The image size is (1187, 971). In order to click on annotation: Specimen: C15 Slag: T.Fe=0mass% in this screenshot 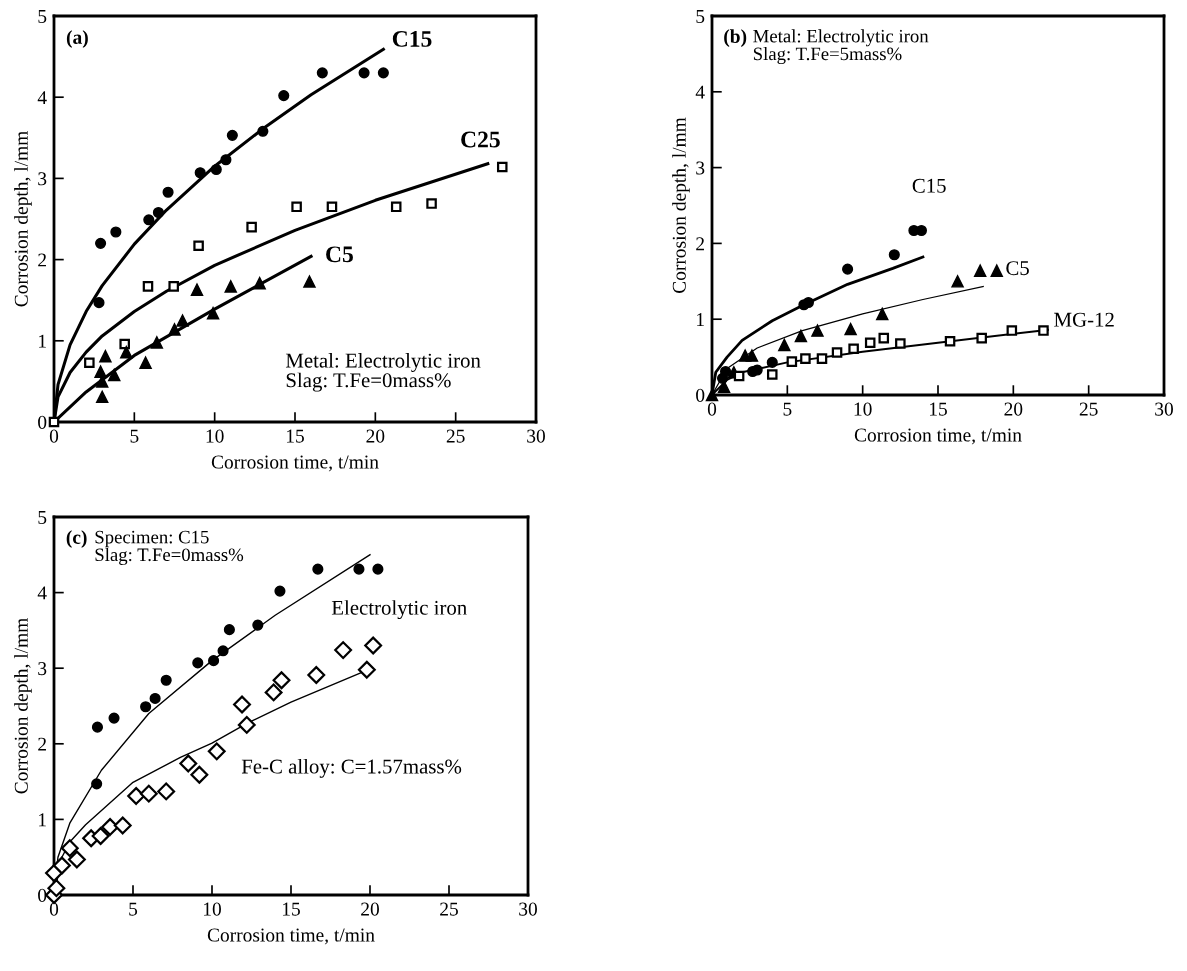, I will do `click(169, 547)`.